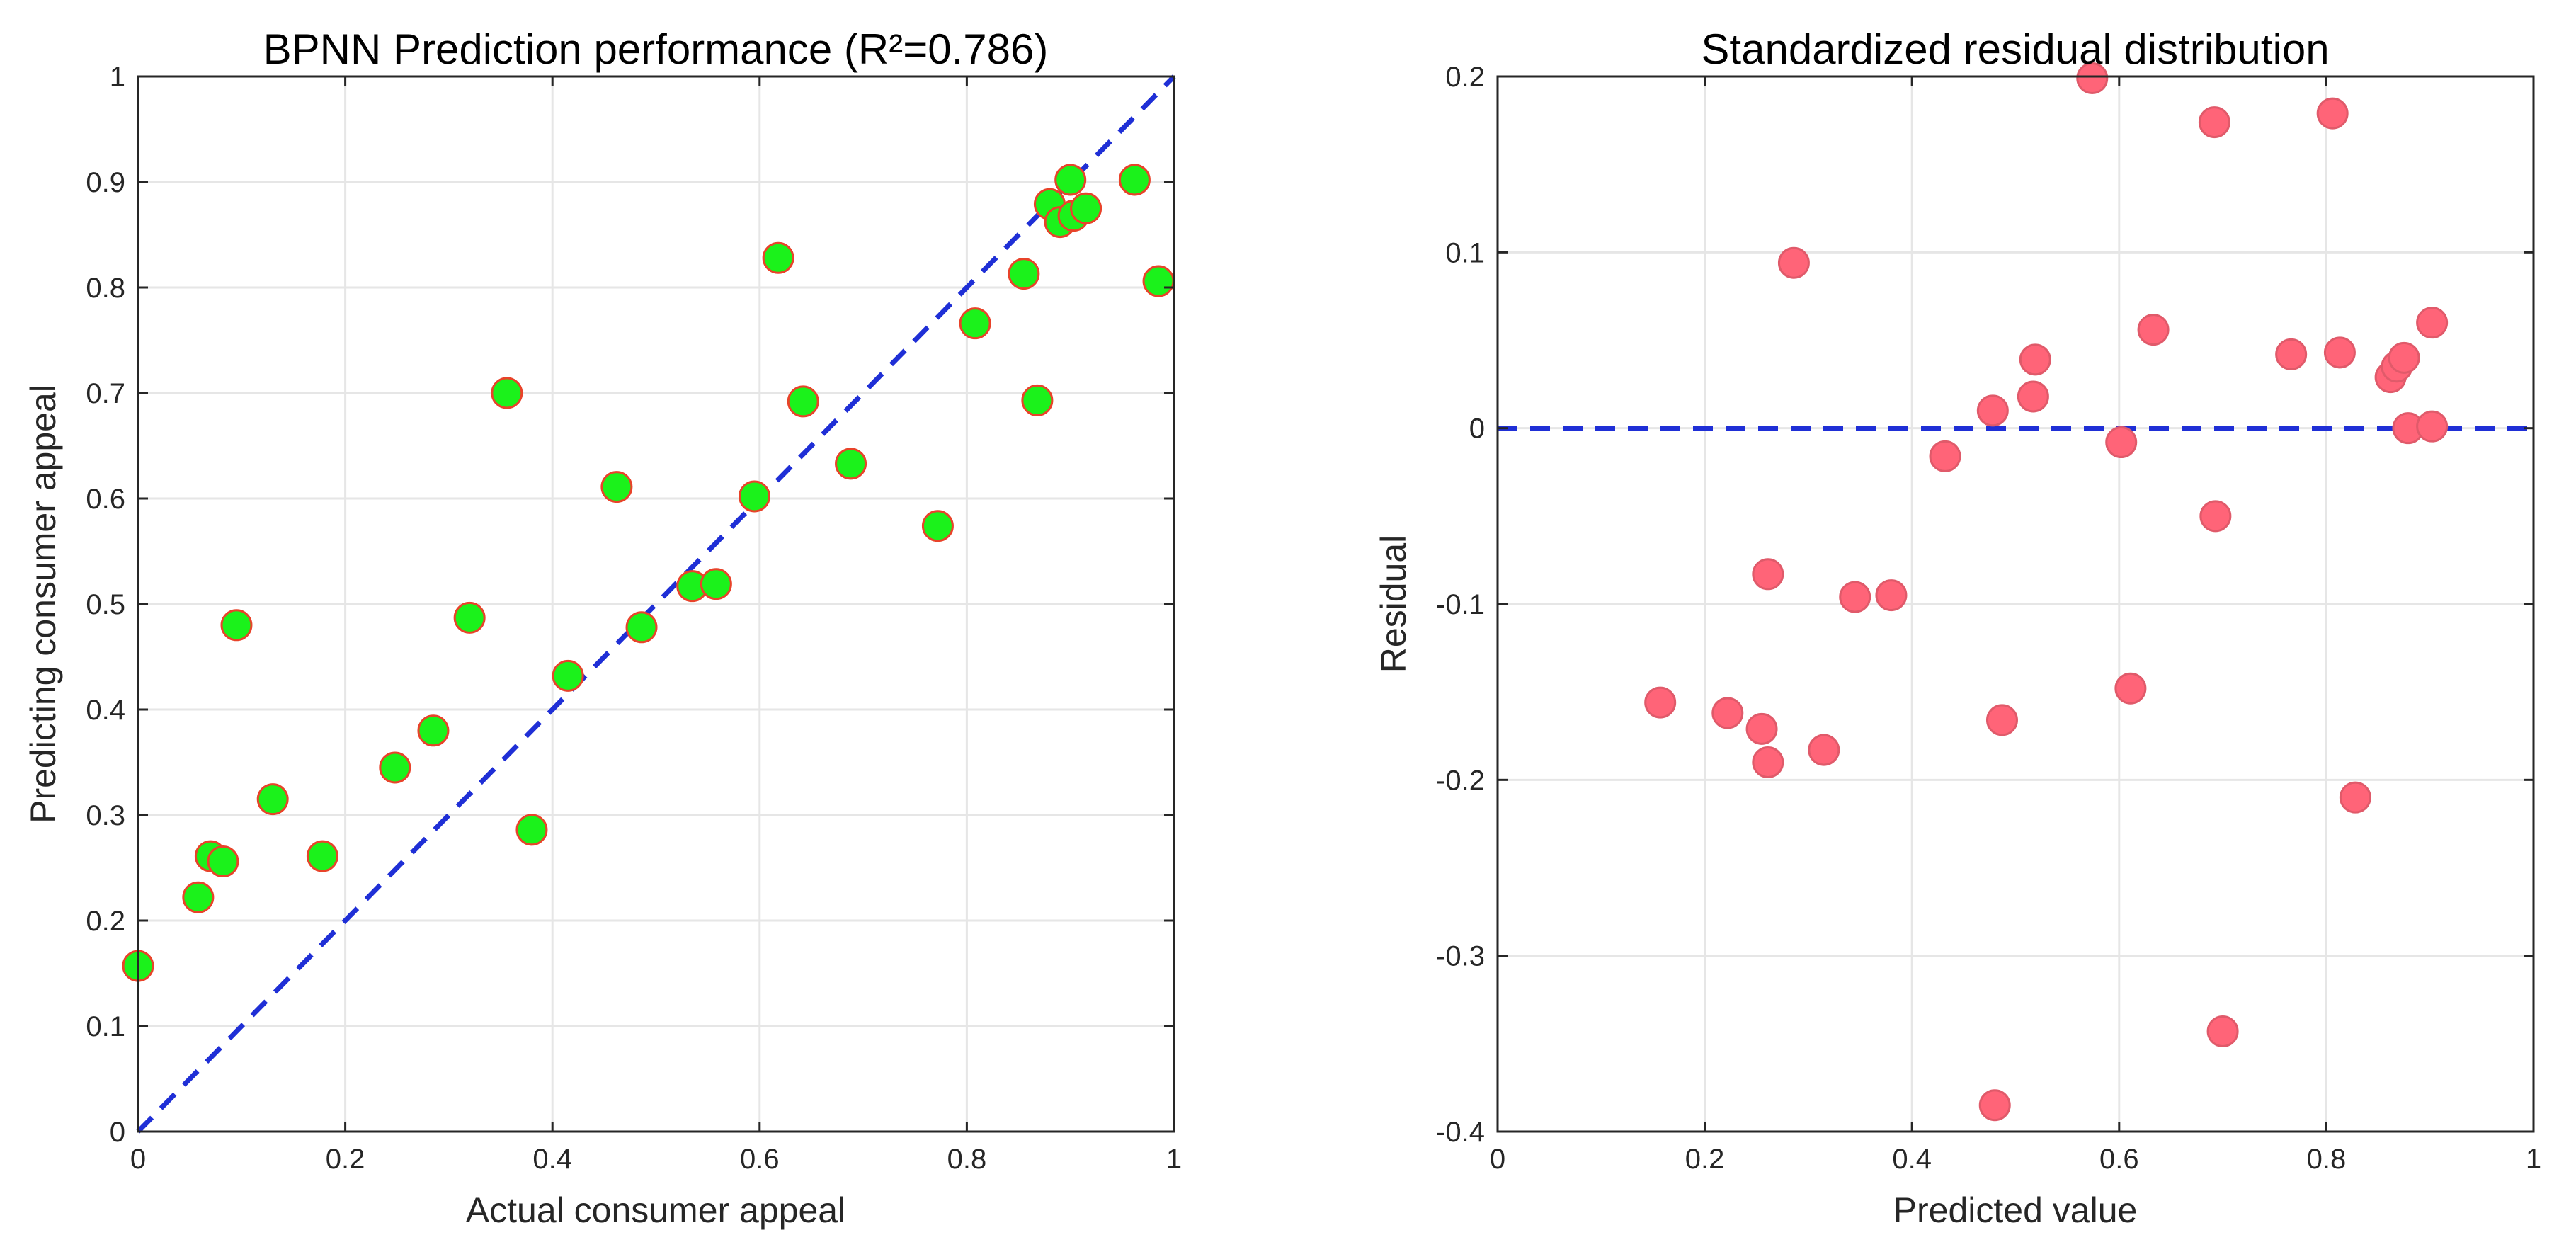  I want to click on y-tick-labels: 0 0.1 0.2 0.3 0.4 0.5 0.6 0.7 0.8 0.9 1, so click(105, 605).